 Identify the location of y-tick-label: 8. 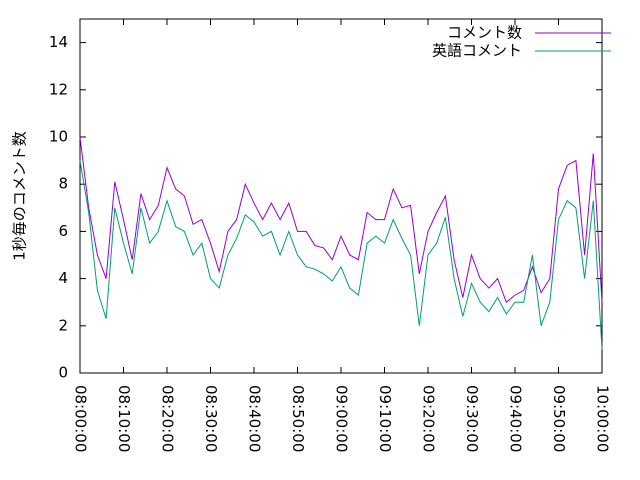
(63, 184).